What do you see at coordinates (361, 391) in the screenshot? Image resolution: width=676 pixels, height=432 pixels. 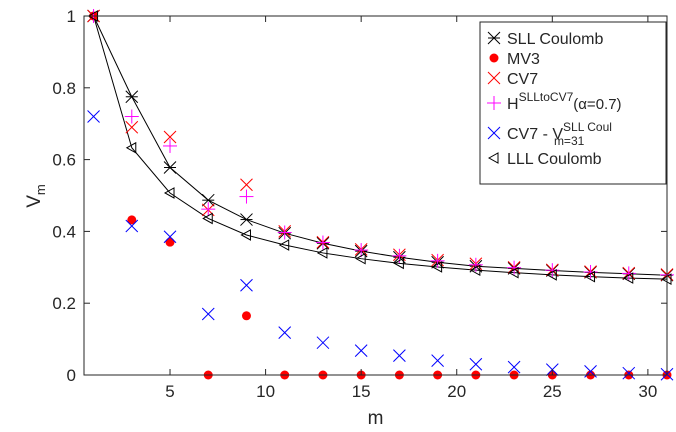 I see `x-tick-label-15: 15` at bounding box center [361, 391].